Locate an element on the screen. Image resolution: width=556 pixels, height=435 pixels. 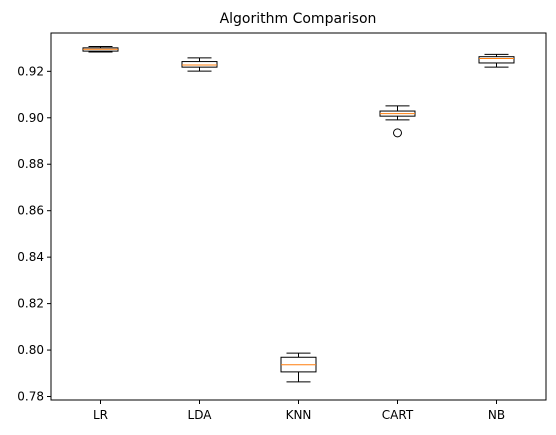
y-tick-label: 0.86 is located at coordinates (30, 211).